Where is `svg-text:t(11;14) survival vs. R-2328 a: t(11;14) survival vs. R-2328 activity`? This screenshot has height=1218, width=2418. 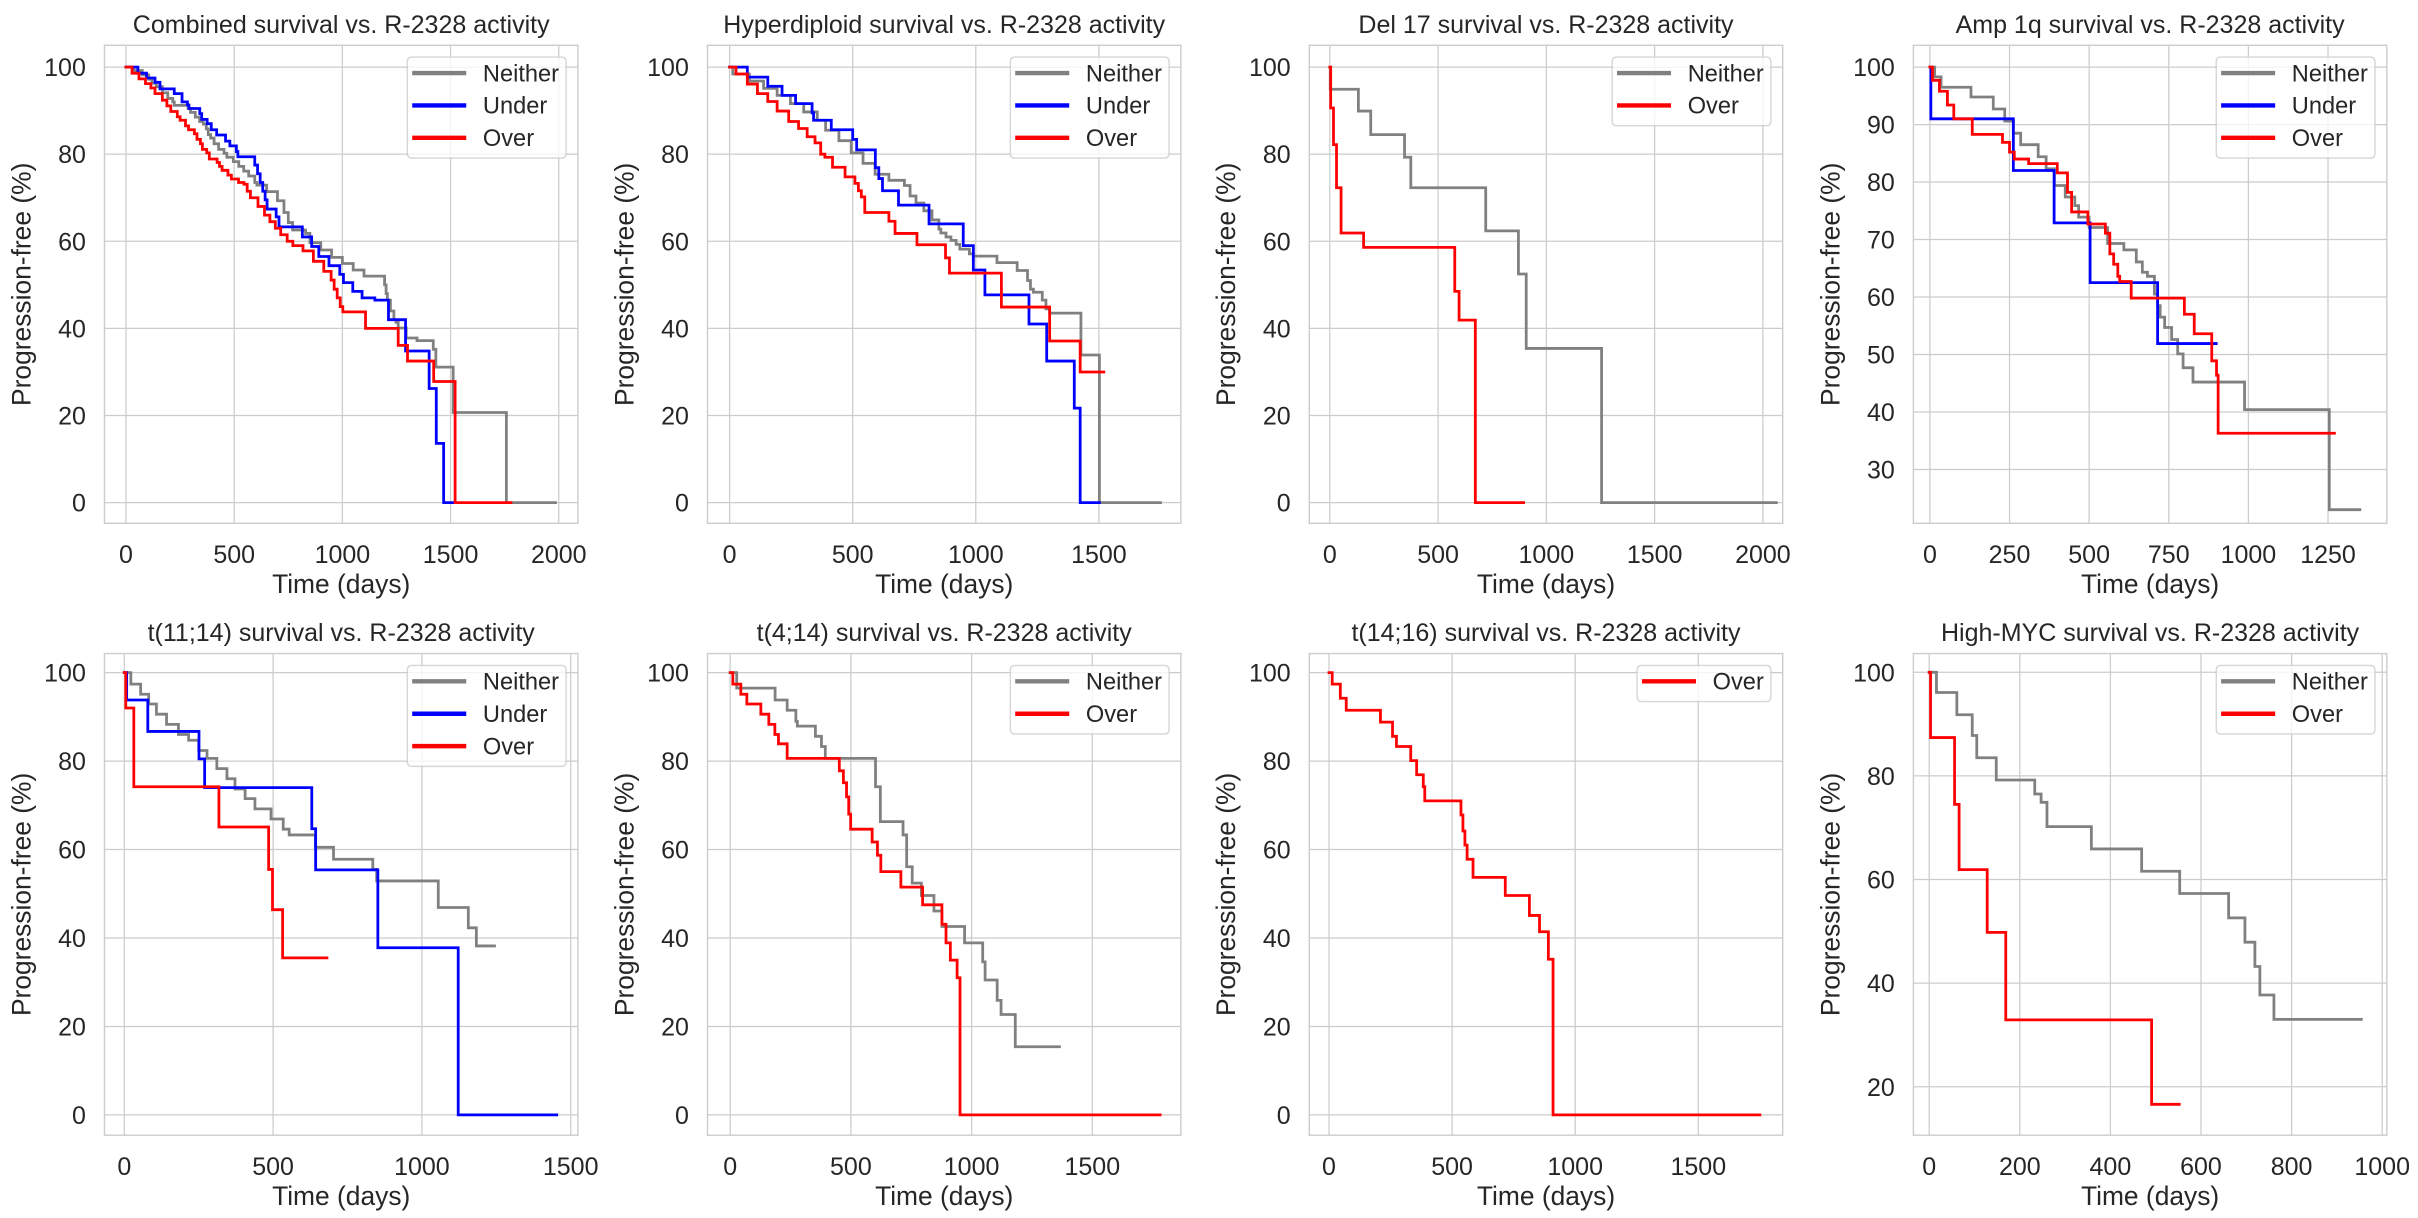
svg-text:t(11;14) survival vs. R-2328 a: t(11;14) survival vs. R-2328 activity is located at coordinates (342, 633).